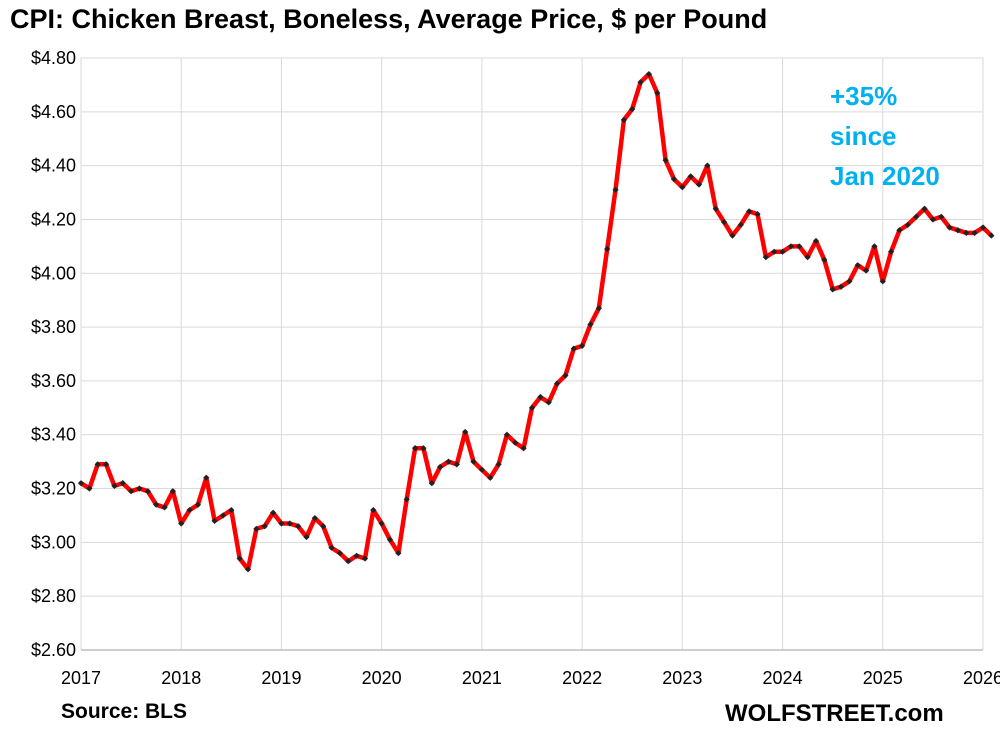 This screenshot has width=1000, height=738. Describe the element at coordinates (682, 678) in the screenshot. I see `x-tick-label: 2023` at that location.